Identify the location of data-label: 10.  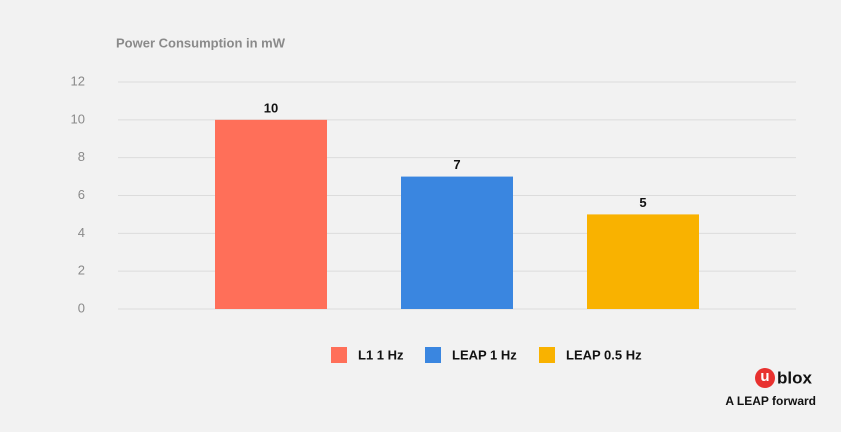
(271, 107).